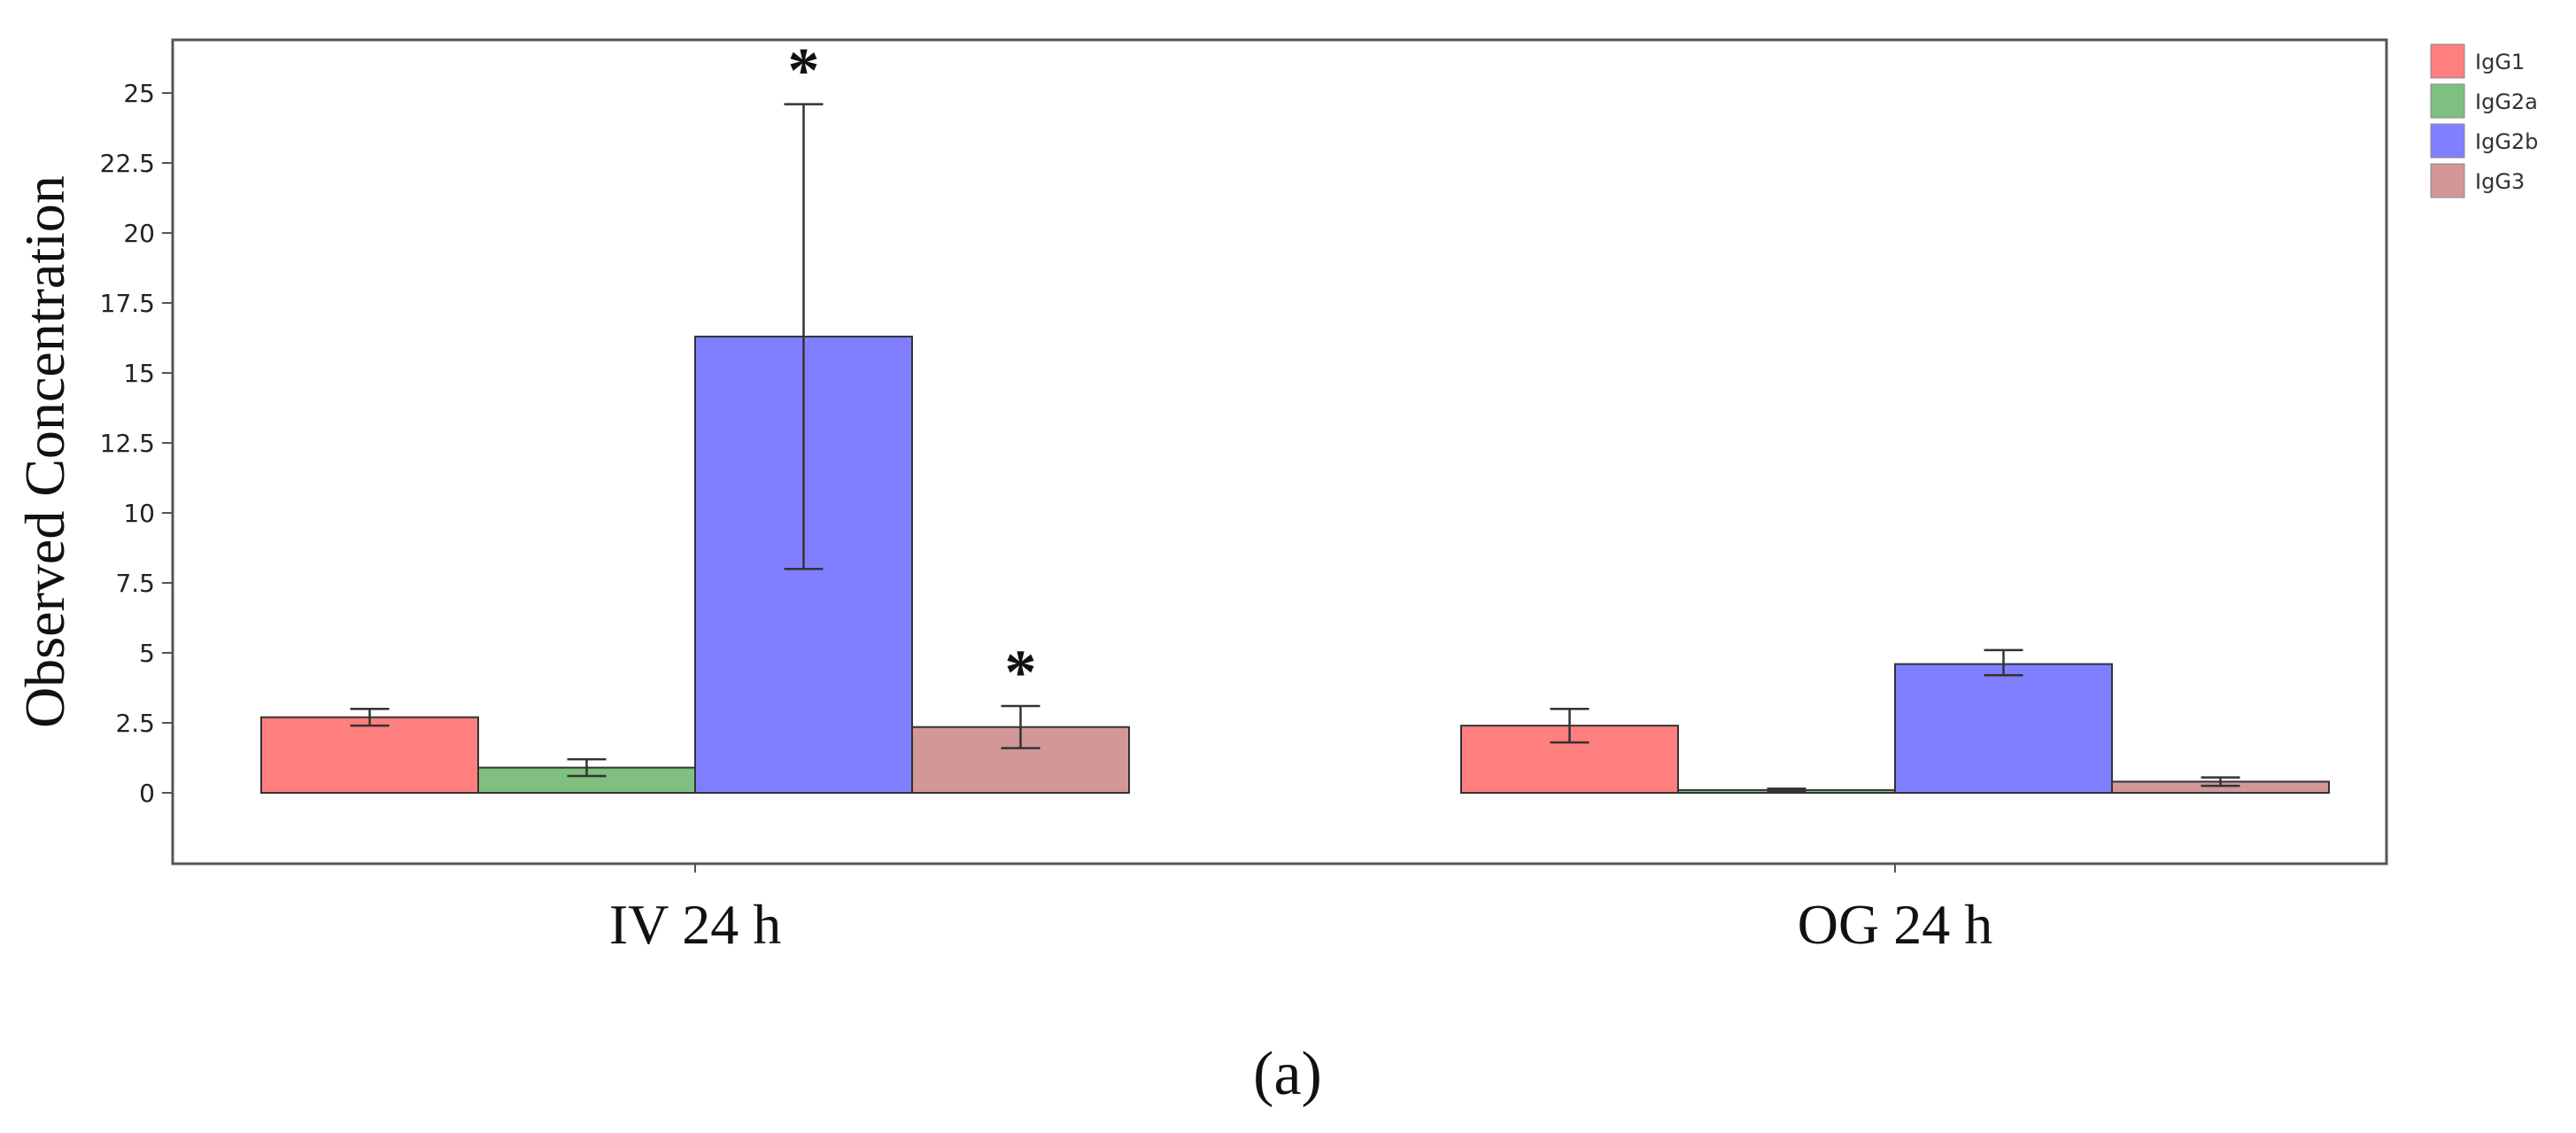  What do you see at coordinates (139, 93) in the screenshot?
I see `y-tick-label: 25` at bounding box center [139, 93].